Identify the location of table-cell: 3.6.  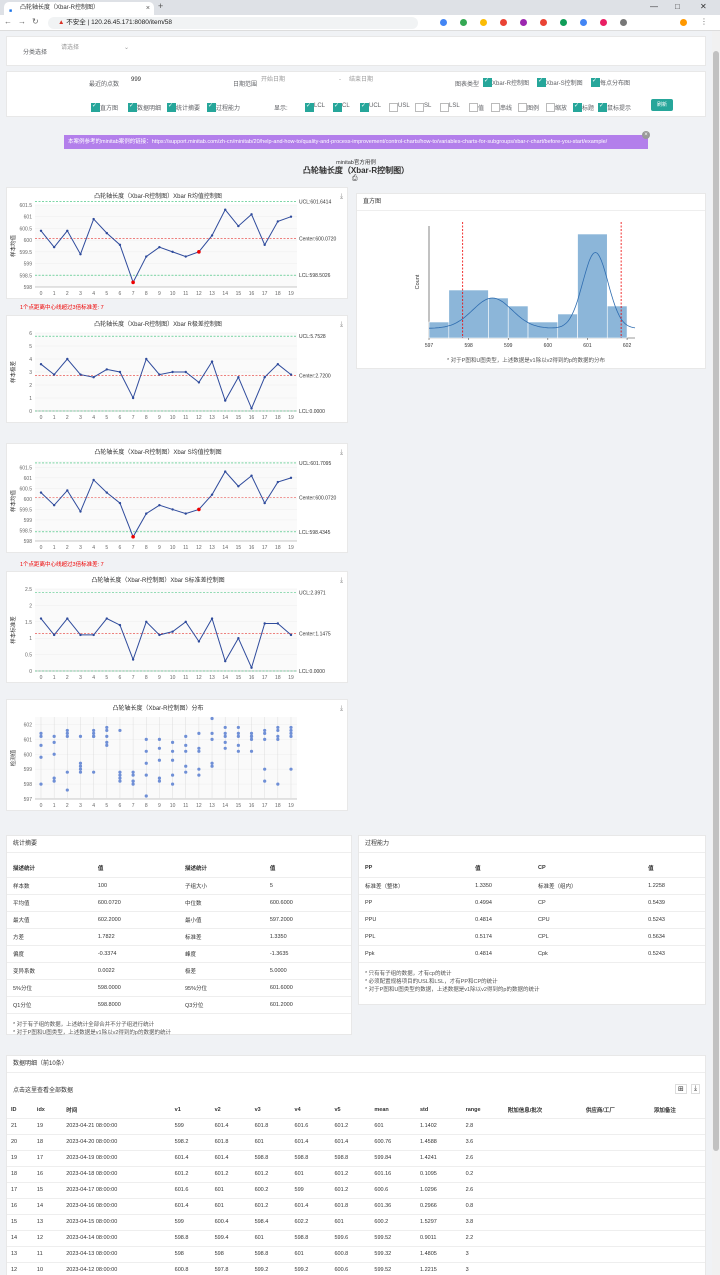
(482, 1142).